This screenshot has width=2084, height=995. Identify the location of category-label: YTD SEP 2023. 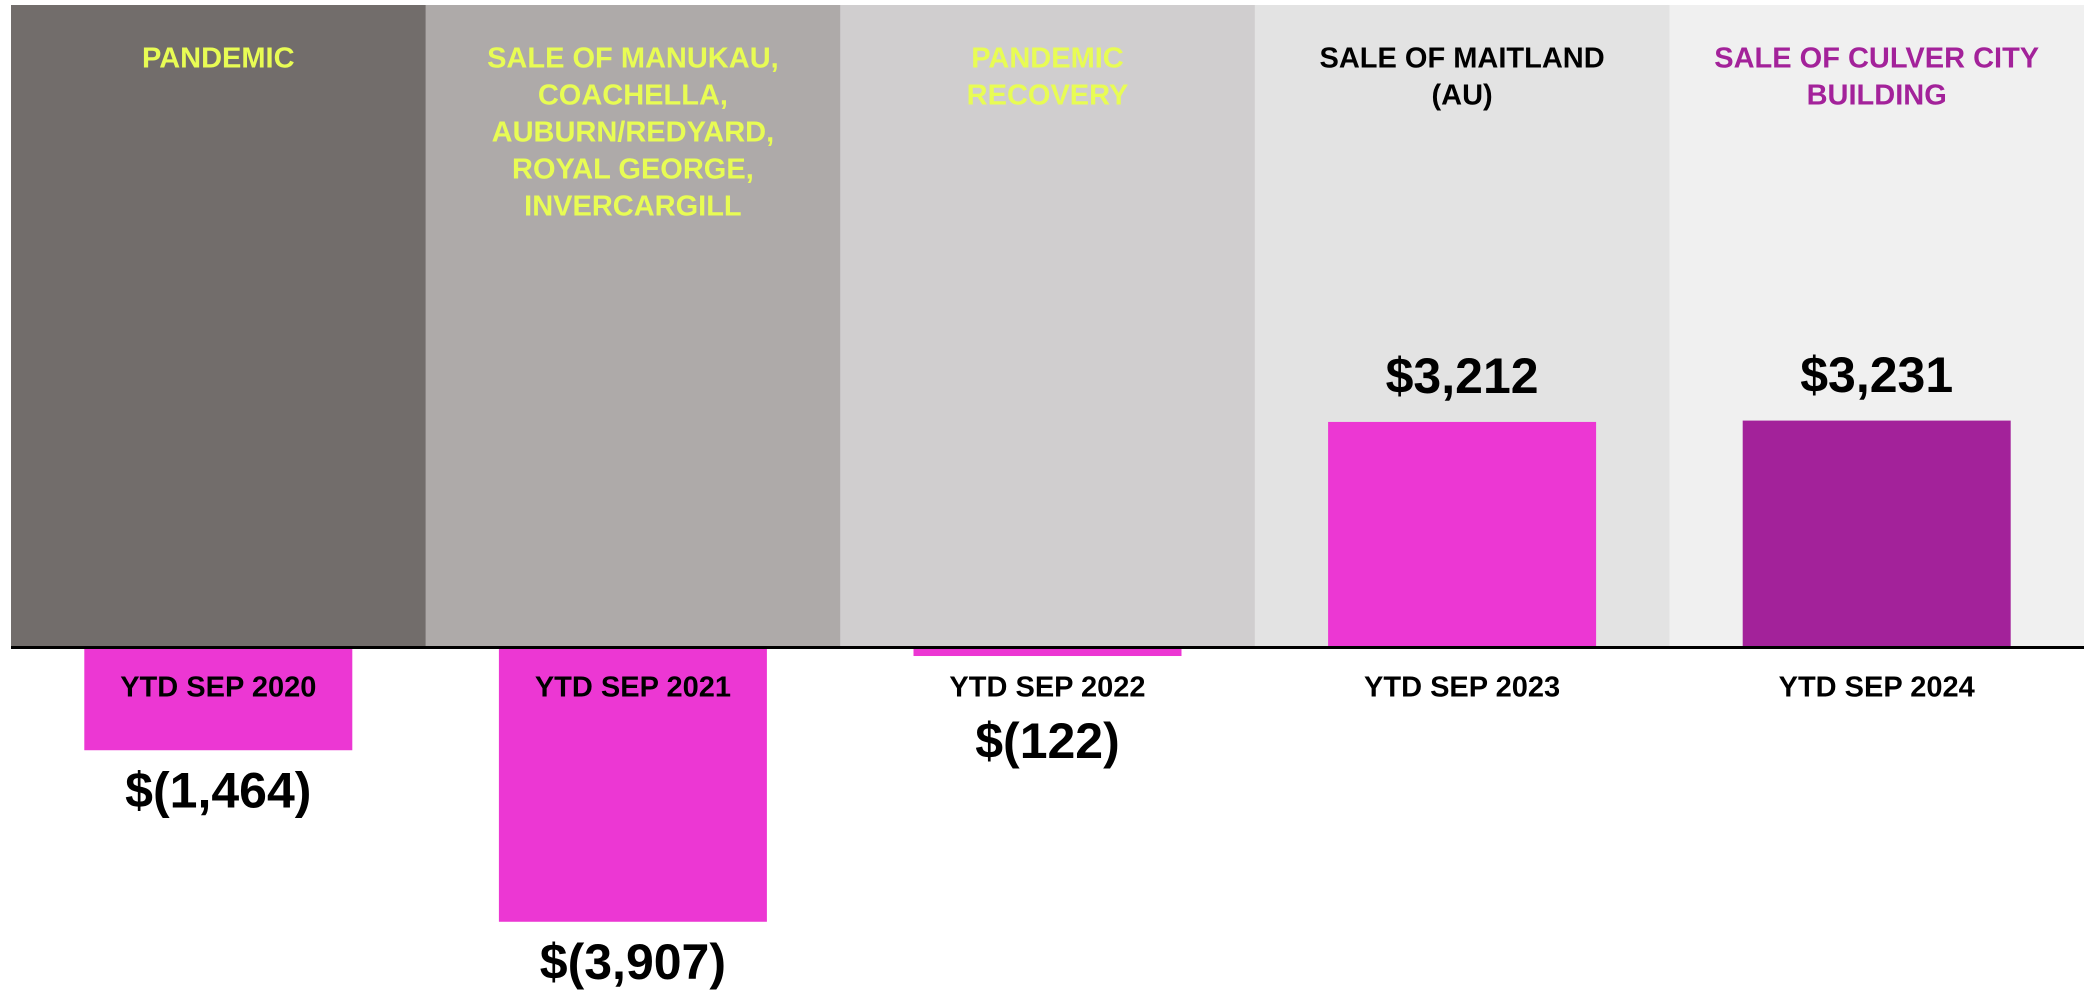
(1462, 688).